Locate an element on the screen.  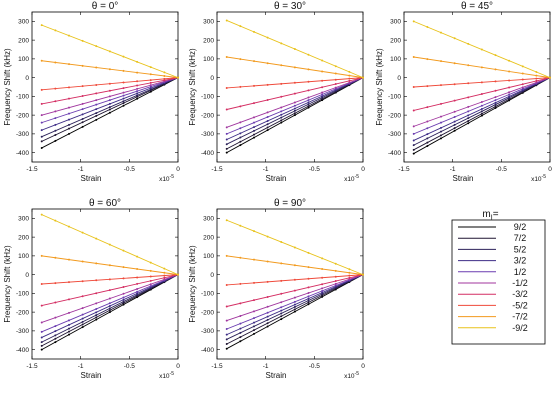
series--3-2 is located at coordinates (294, 290).